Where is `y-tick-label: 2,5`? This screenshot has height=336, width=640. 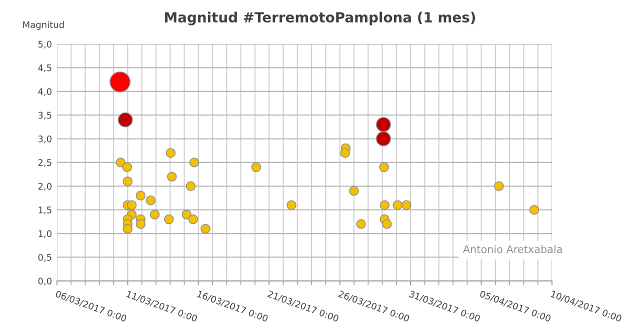
y-tick-label: 2,5 is located at coordinates (45, 163).